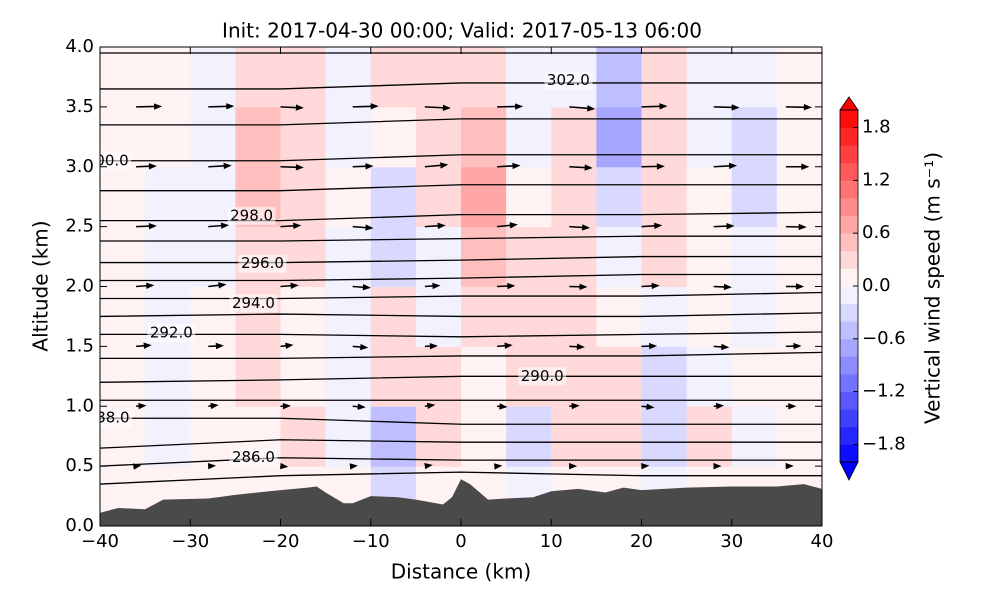 Image resolution: width=1000 pixels, height=600 pixels. I want to click on x-tick-label: 20, so click(641, 541).